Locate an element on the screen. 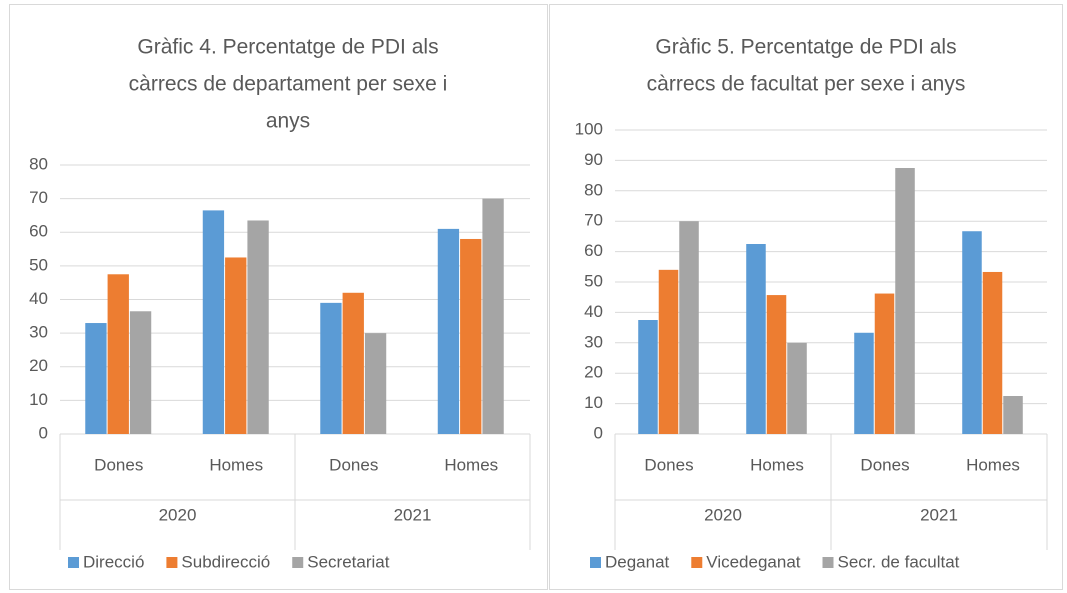 The width and height of the screenshot is (1067, 593). legend-label: Direcció is located at coordinates (113, 561).